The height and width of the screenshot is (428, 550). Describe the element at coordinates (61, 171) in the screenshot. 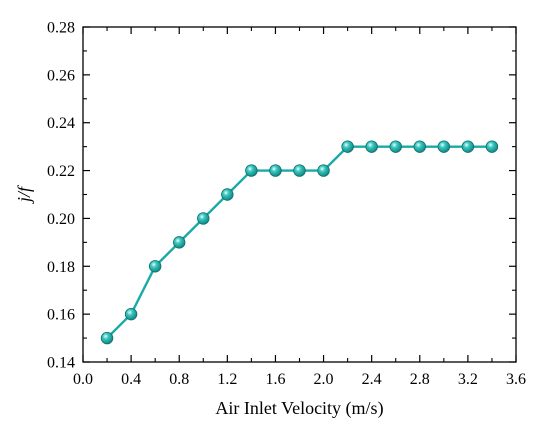

I see `y-tick-label: 0.22` at that location.